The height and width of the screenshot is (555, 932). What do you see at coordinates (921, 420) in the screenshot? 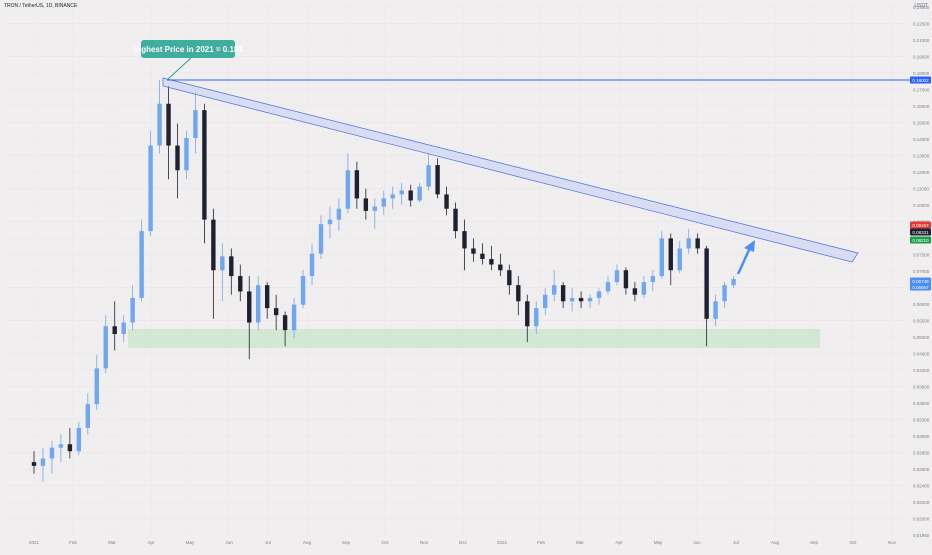
I see `y-tick-label: 0.03300` at bounding box center [921, 420].